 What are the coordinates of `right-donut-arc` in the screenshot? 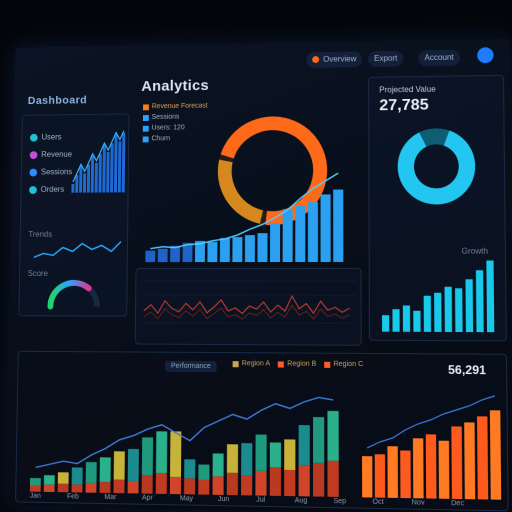 It's located at (437, 167).